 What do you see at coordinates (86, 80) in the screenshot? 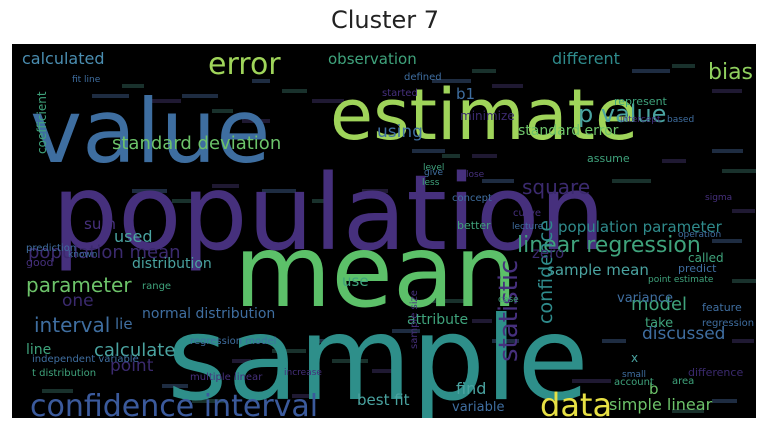
I see `cloud-word: fit line` at bounding box center [86, 80].